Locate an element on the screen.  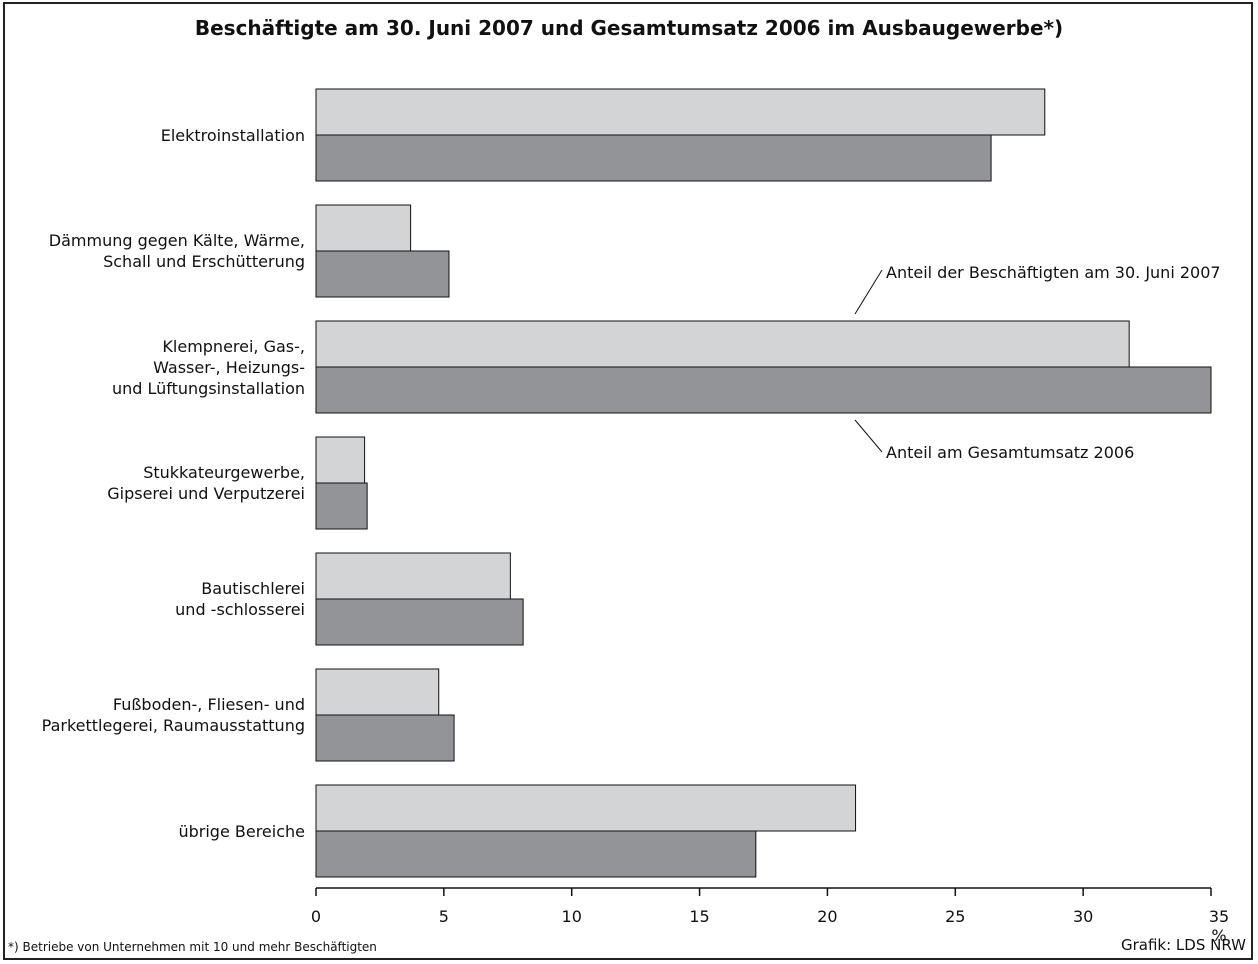
category-label-line: Klempnerei, Gas-, is located at coordinates (233, 346).